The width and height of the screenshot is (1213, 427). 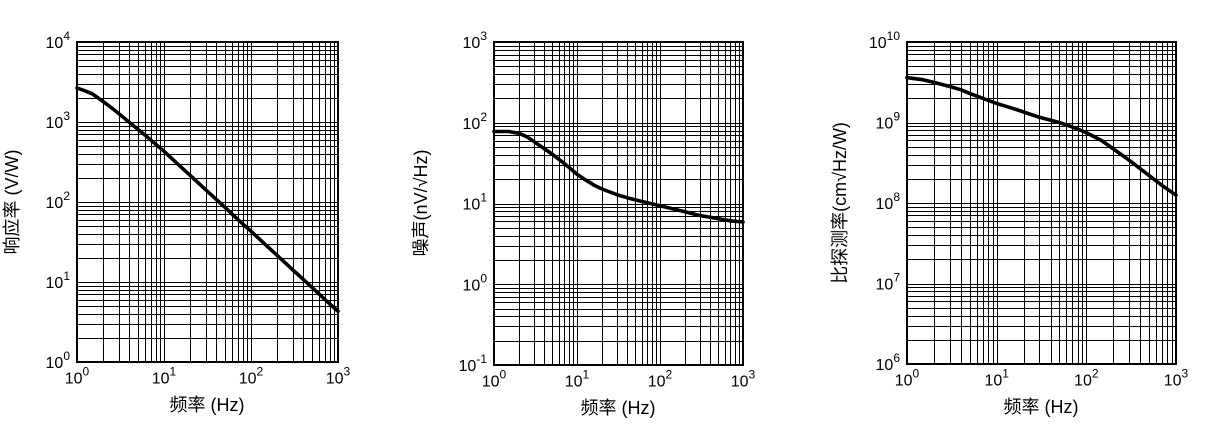 What do you see at coordinates (884, 40) in the screenshot?
I see `y-tick-label: 10¹⁰` at bounding box center [884, 40].